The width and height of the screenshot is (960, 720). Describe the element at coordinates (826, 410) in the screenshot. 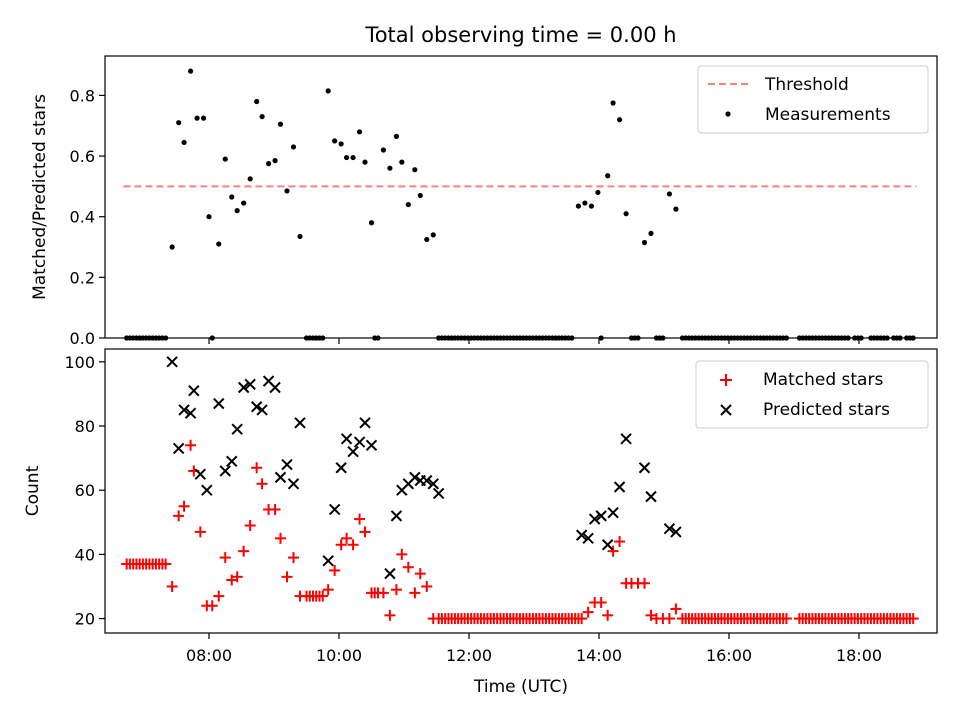

I see `legend-predicted-label: Predicted stars` at that location.